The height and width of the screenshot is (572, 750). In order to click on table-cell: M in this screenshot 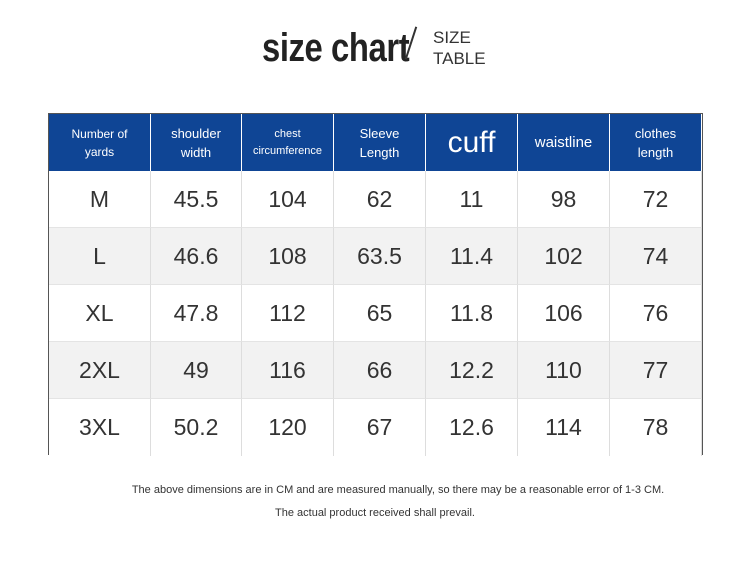, I will do `click(100, 199)`.